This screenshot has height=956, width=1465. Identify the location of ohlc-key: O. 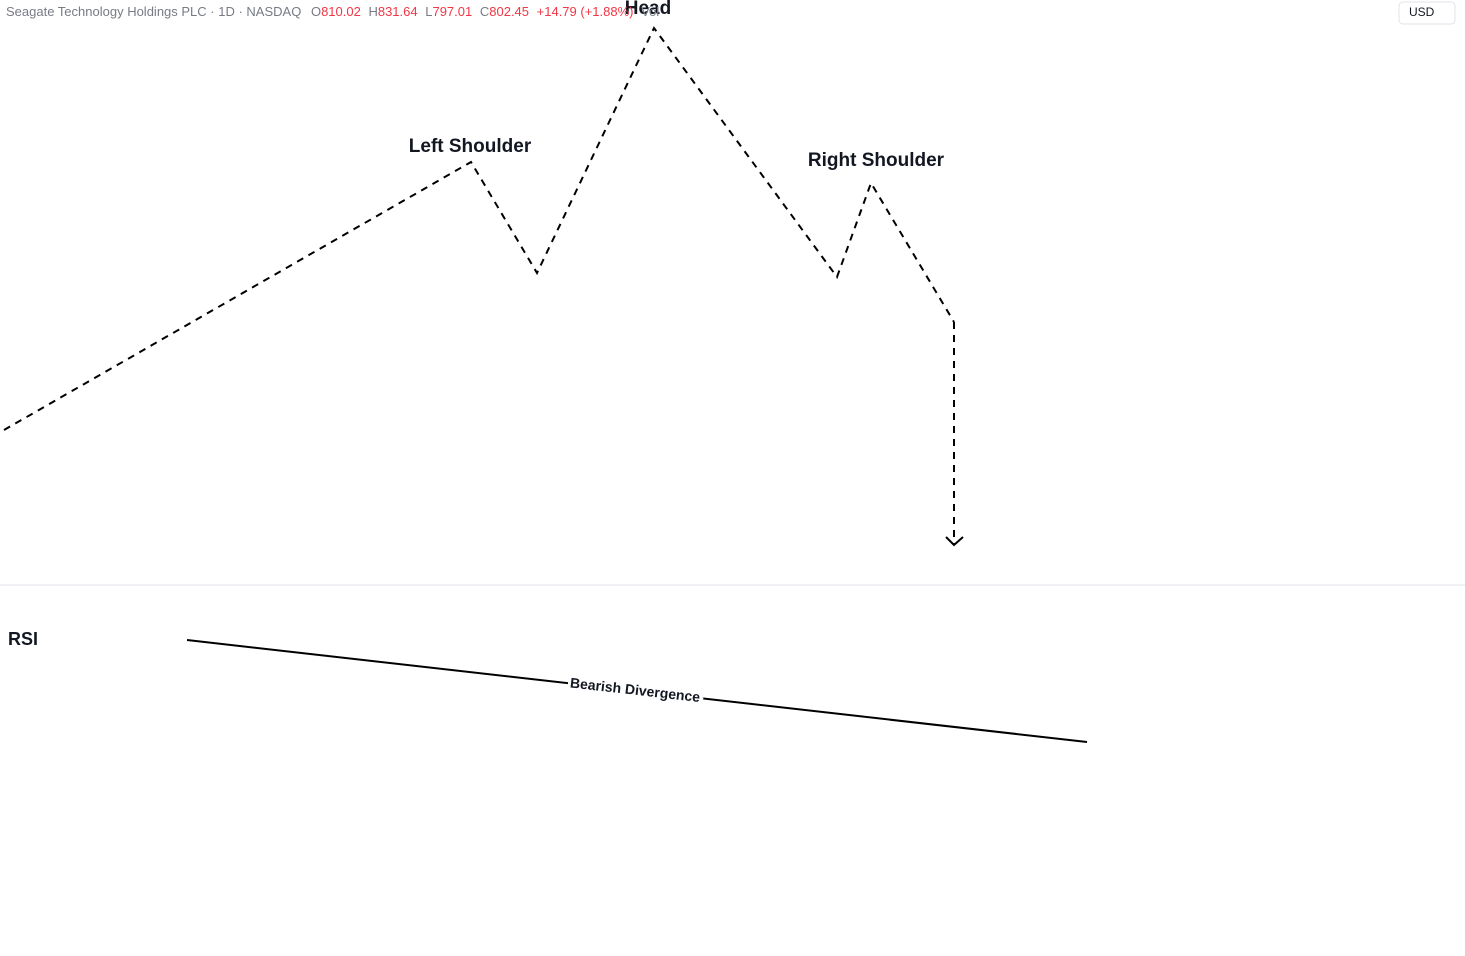
(316, 11).